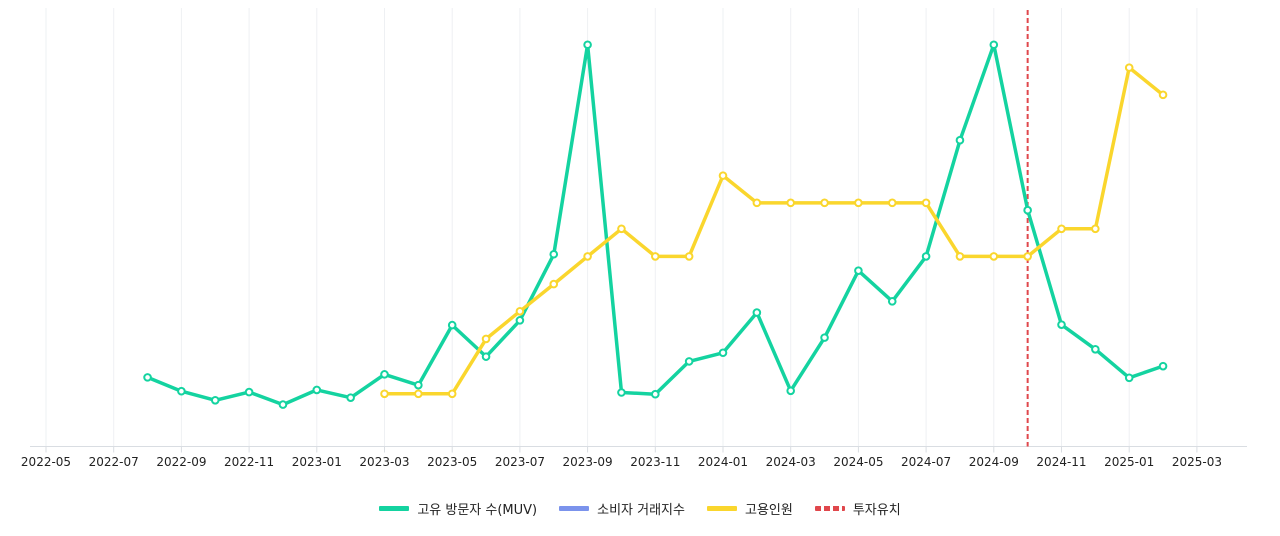 The height and width of the screenshot is (536, 1280). I want to click on legend-item-employees: 고용인원, so click(749, 508).